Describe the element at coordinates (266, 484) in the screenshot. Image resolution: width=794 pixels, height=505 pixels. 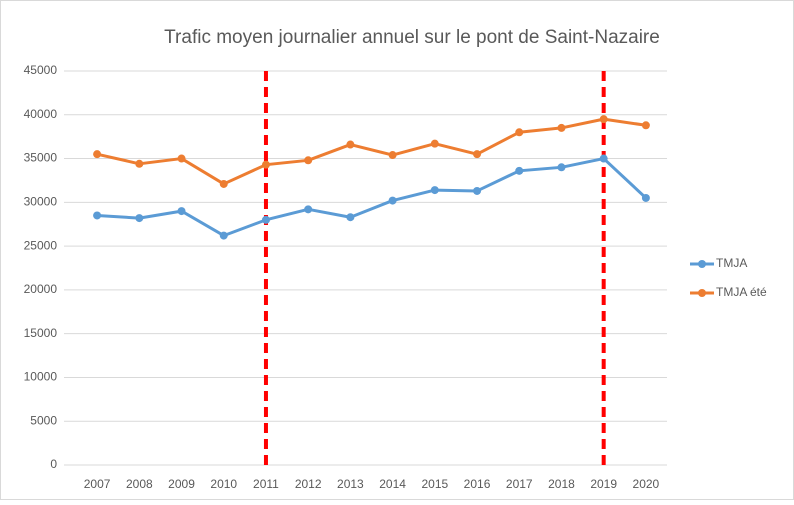
I see `x-tick-label: 2011` at that location.